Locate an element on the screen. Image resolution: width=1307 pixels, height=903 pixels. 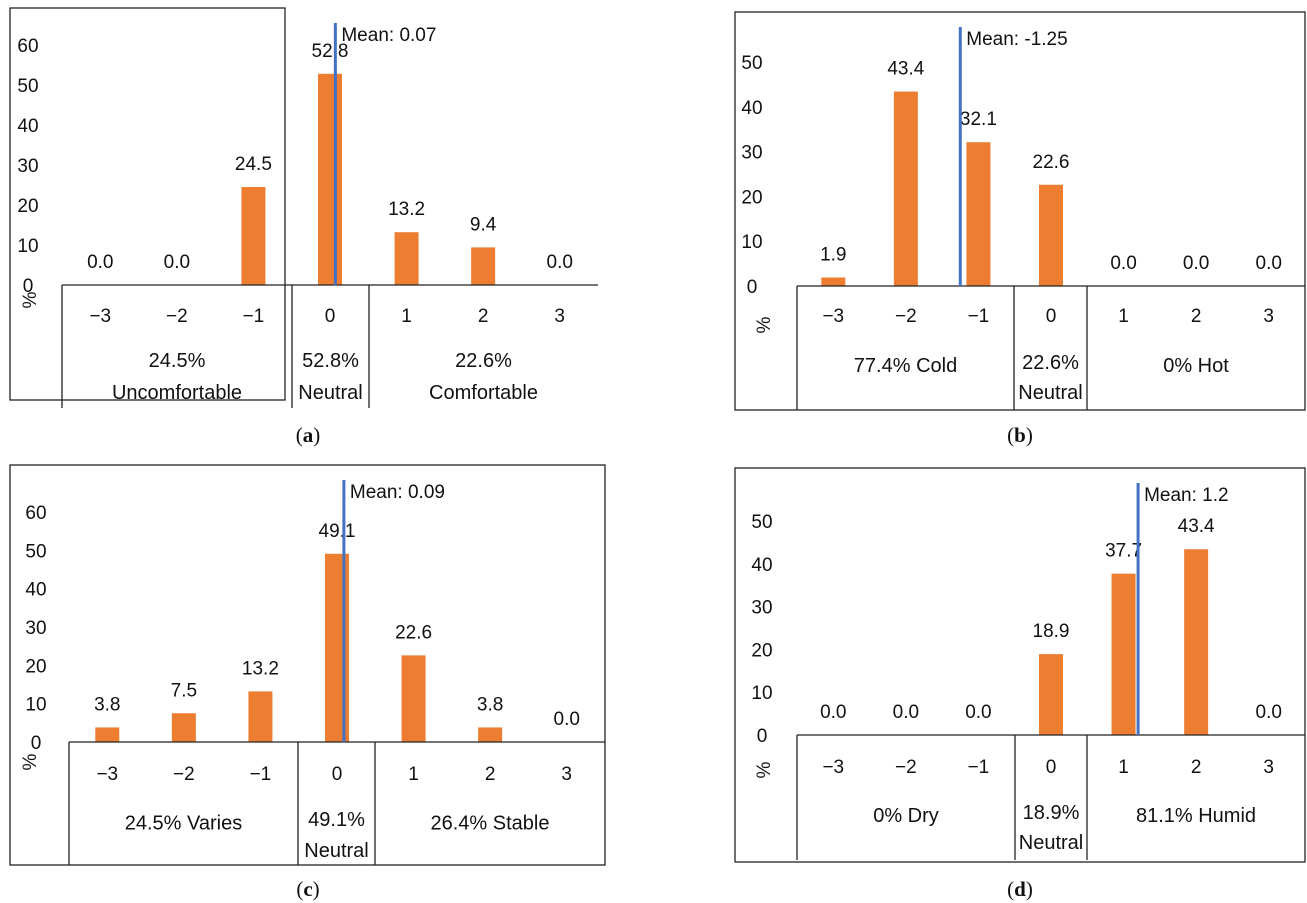
bar-value-label: 13.2 is located at coordinates (260, 668).